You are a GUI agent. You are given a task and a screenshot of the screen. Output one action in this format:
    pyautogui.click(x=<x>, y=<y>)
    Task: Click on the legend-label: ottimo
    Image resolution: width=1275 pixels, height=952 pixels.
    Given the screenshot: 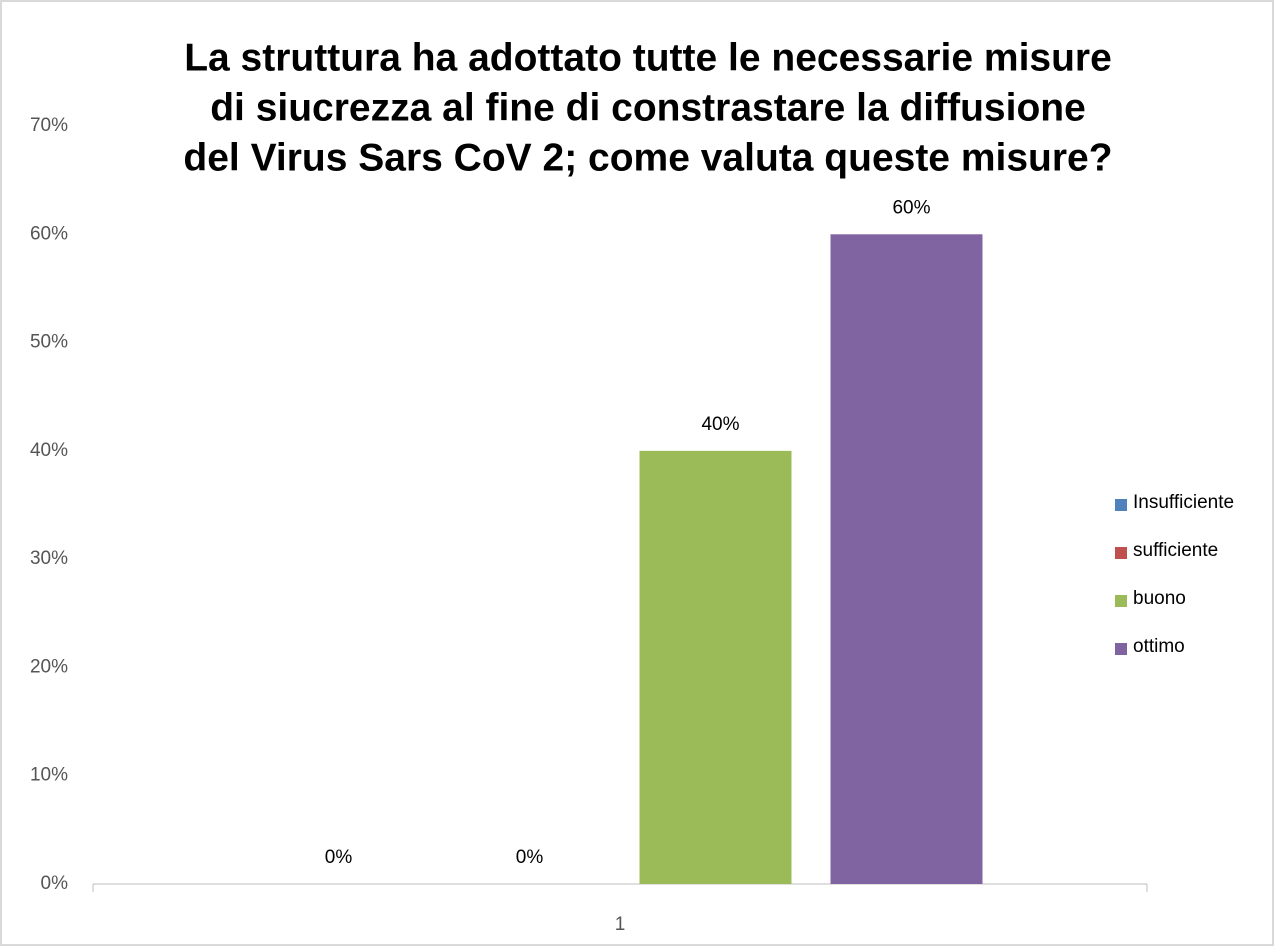 What is the action you would take?
    pyautogui.click(x=1159, y=646)
    